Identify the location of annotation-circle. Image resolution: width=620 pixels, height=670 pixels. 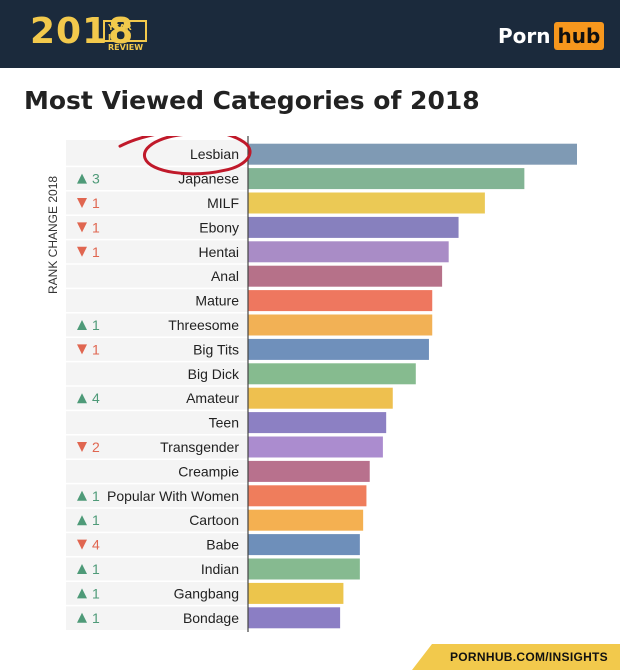
(185, 156).